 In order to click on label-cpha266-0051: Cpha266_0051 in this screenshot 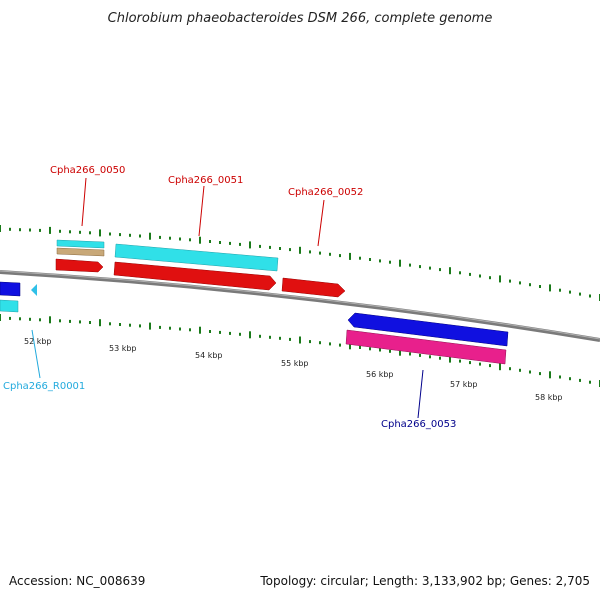, I will do `click(205, 180)`.